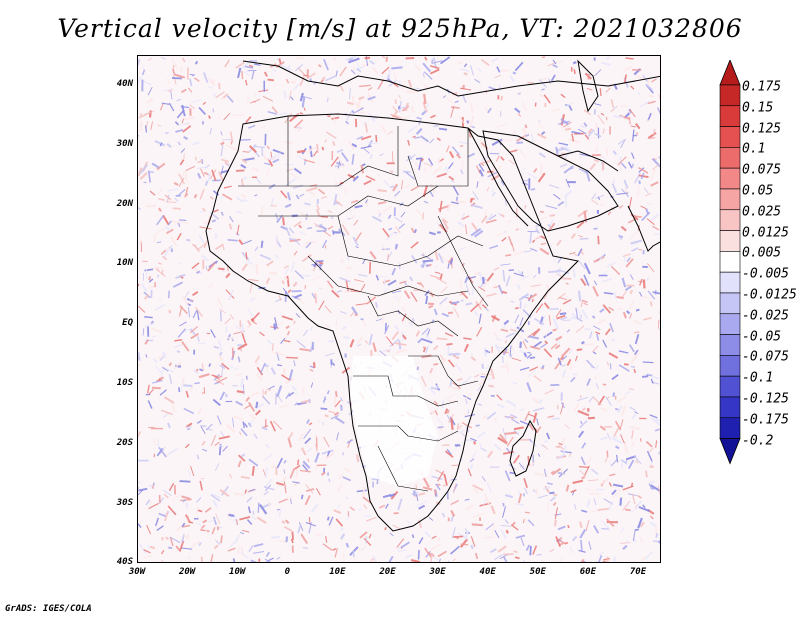 Image resolution: width=800 pixels, height=618 pixels. What do you see at coordinates (588, 86) in the screenshot?
I see `caspian-coastline` at bounding box center [588, 86].